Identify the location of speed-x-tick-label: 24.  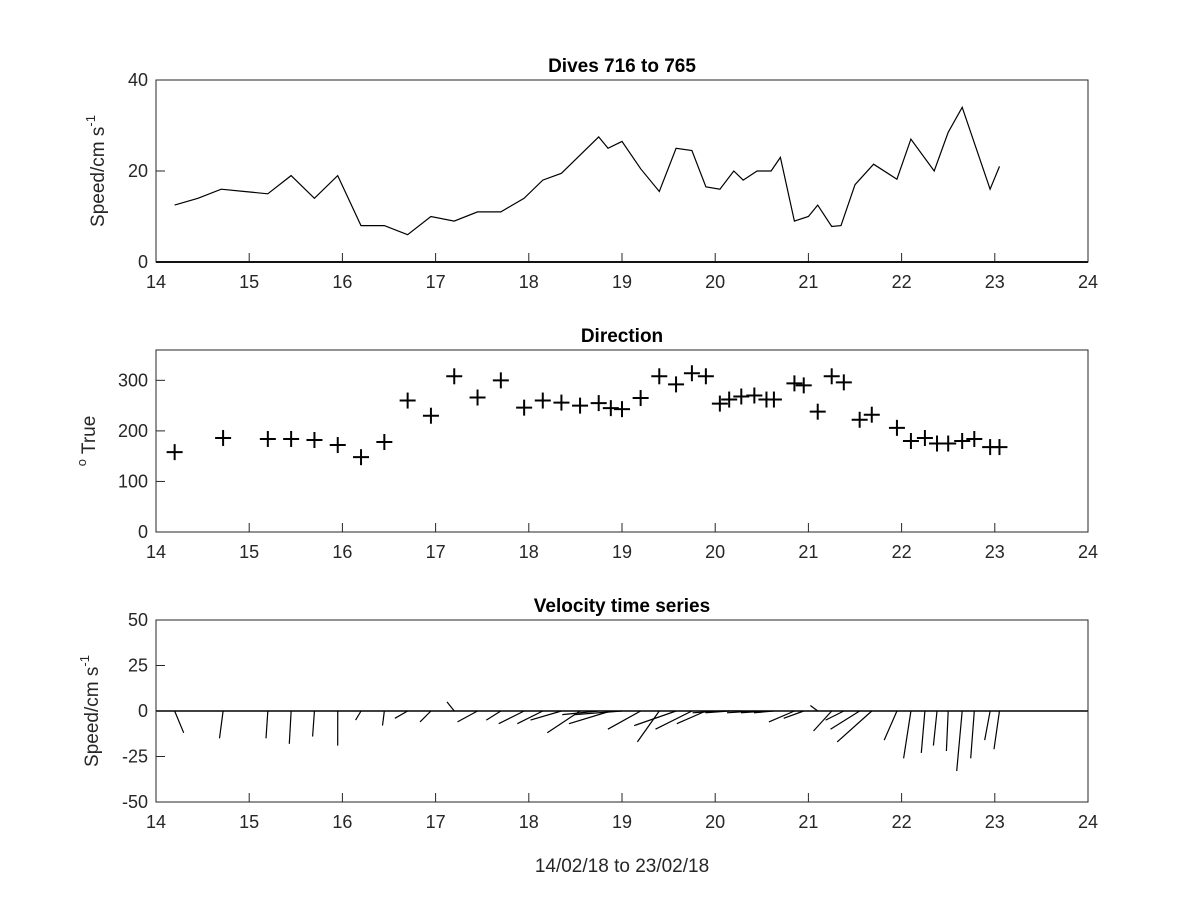
(1088, 282).